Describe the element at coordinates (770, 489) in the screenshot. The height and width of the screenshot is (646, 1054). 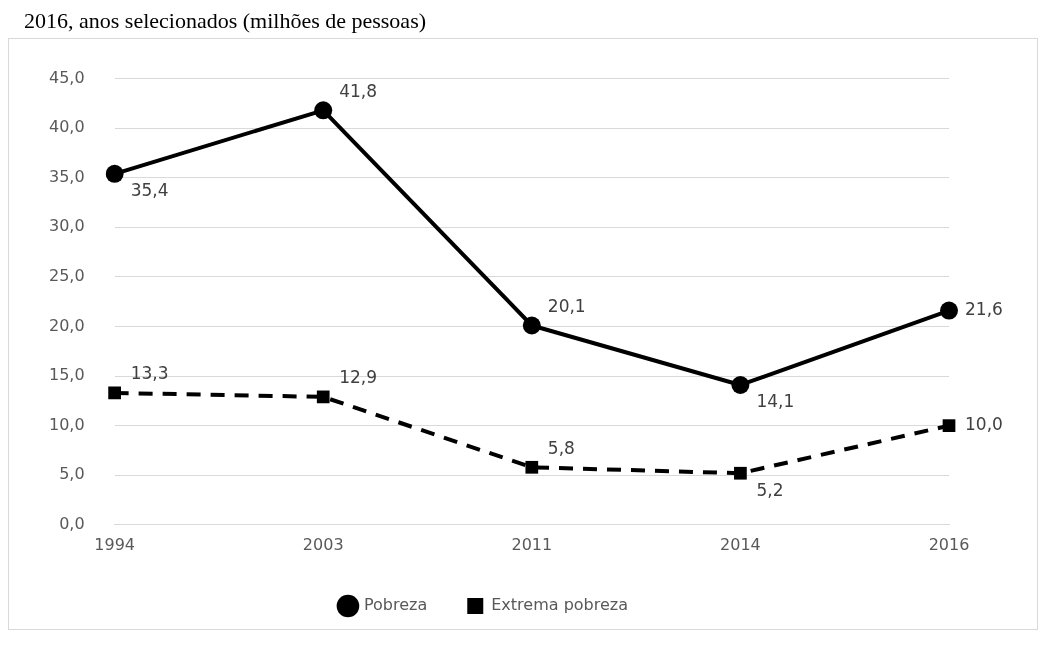
I see `data-label: 5,2` at that location.